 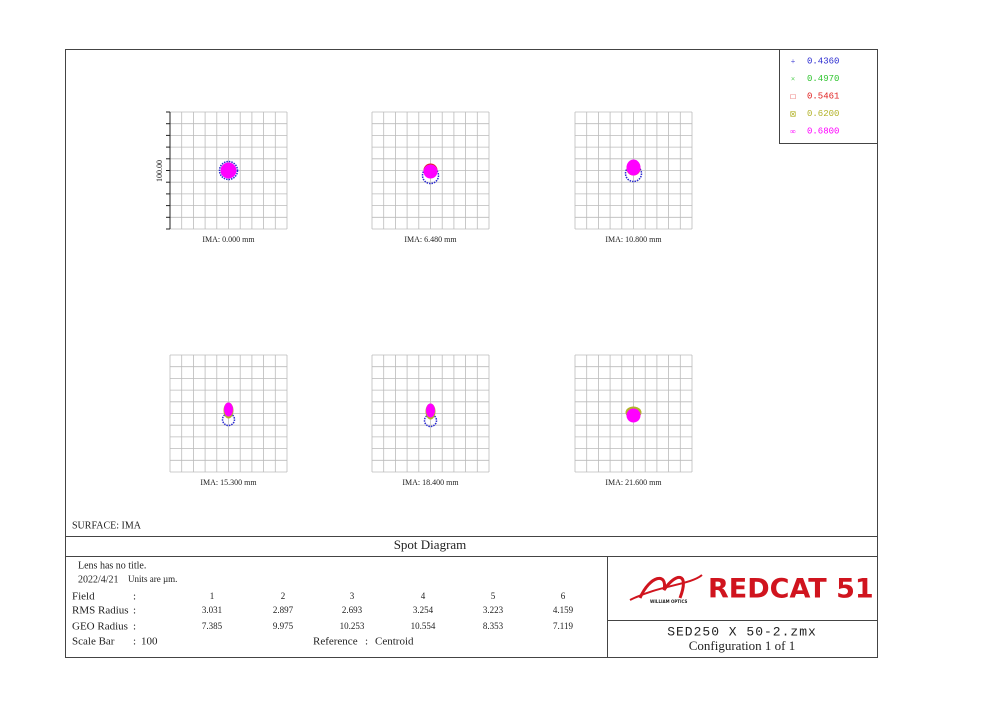 What do you see at coordinates (98, 579) in the screenshot?
I see `date: 2022/4/21` at bounding box center [98, 579].